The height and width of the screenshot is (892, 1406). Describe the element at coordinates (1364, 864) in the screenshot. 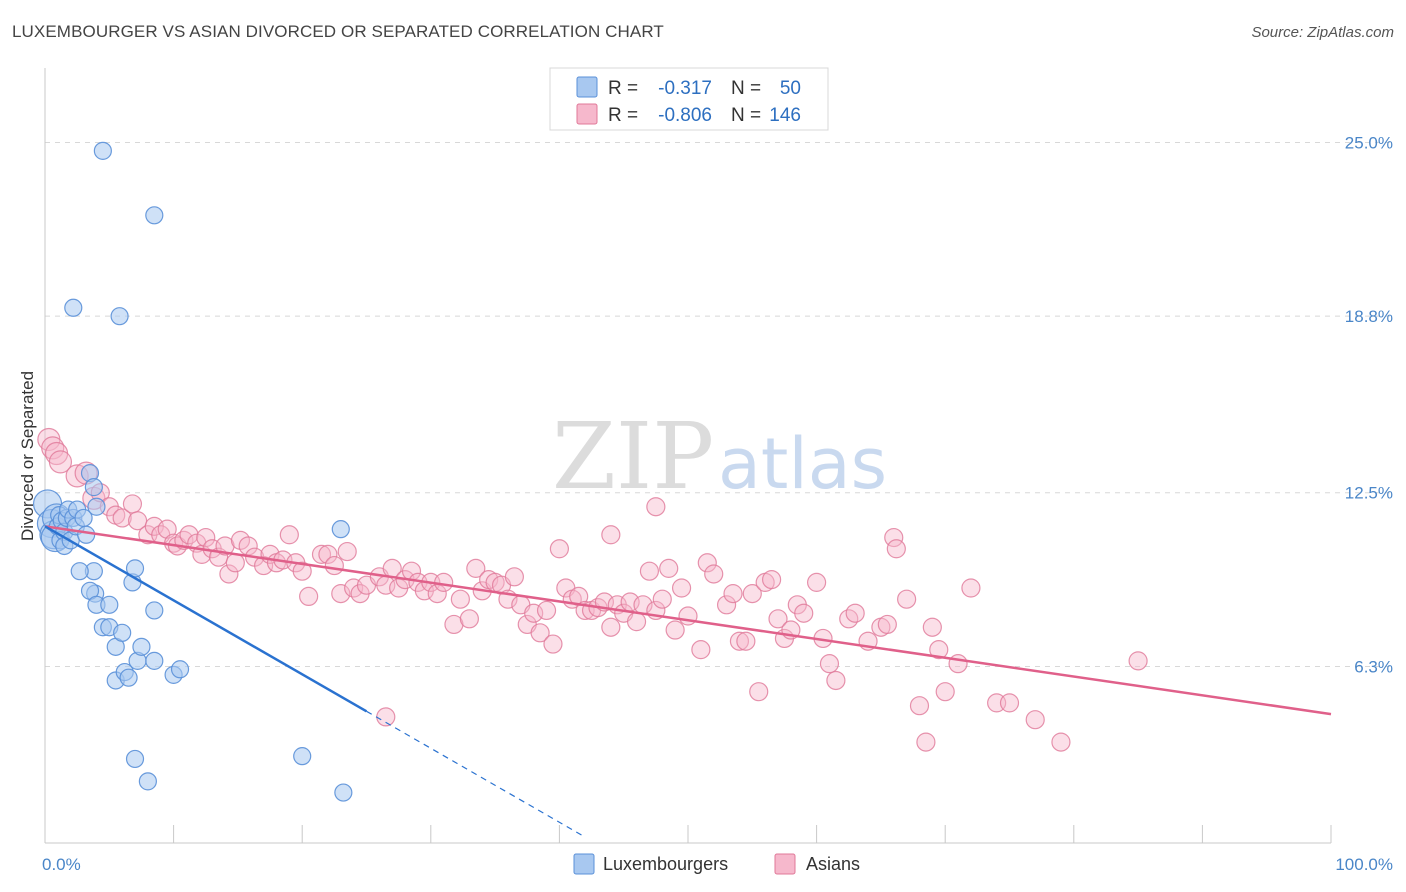

I see `x-tick-label: 100.0%` at that location.